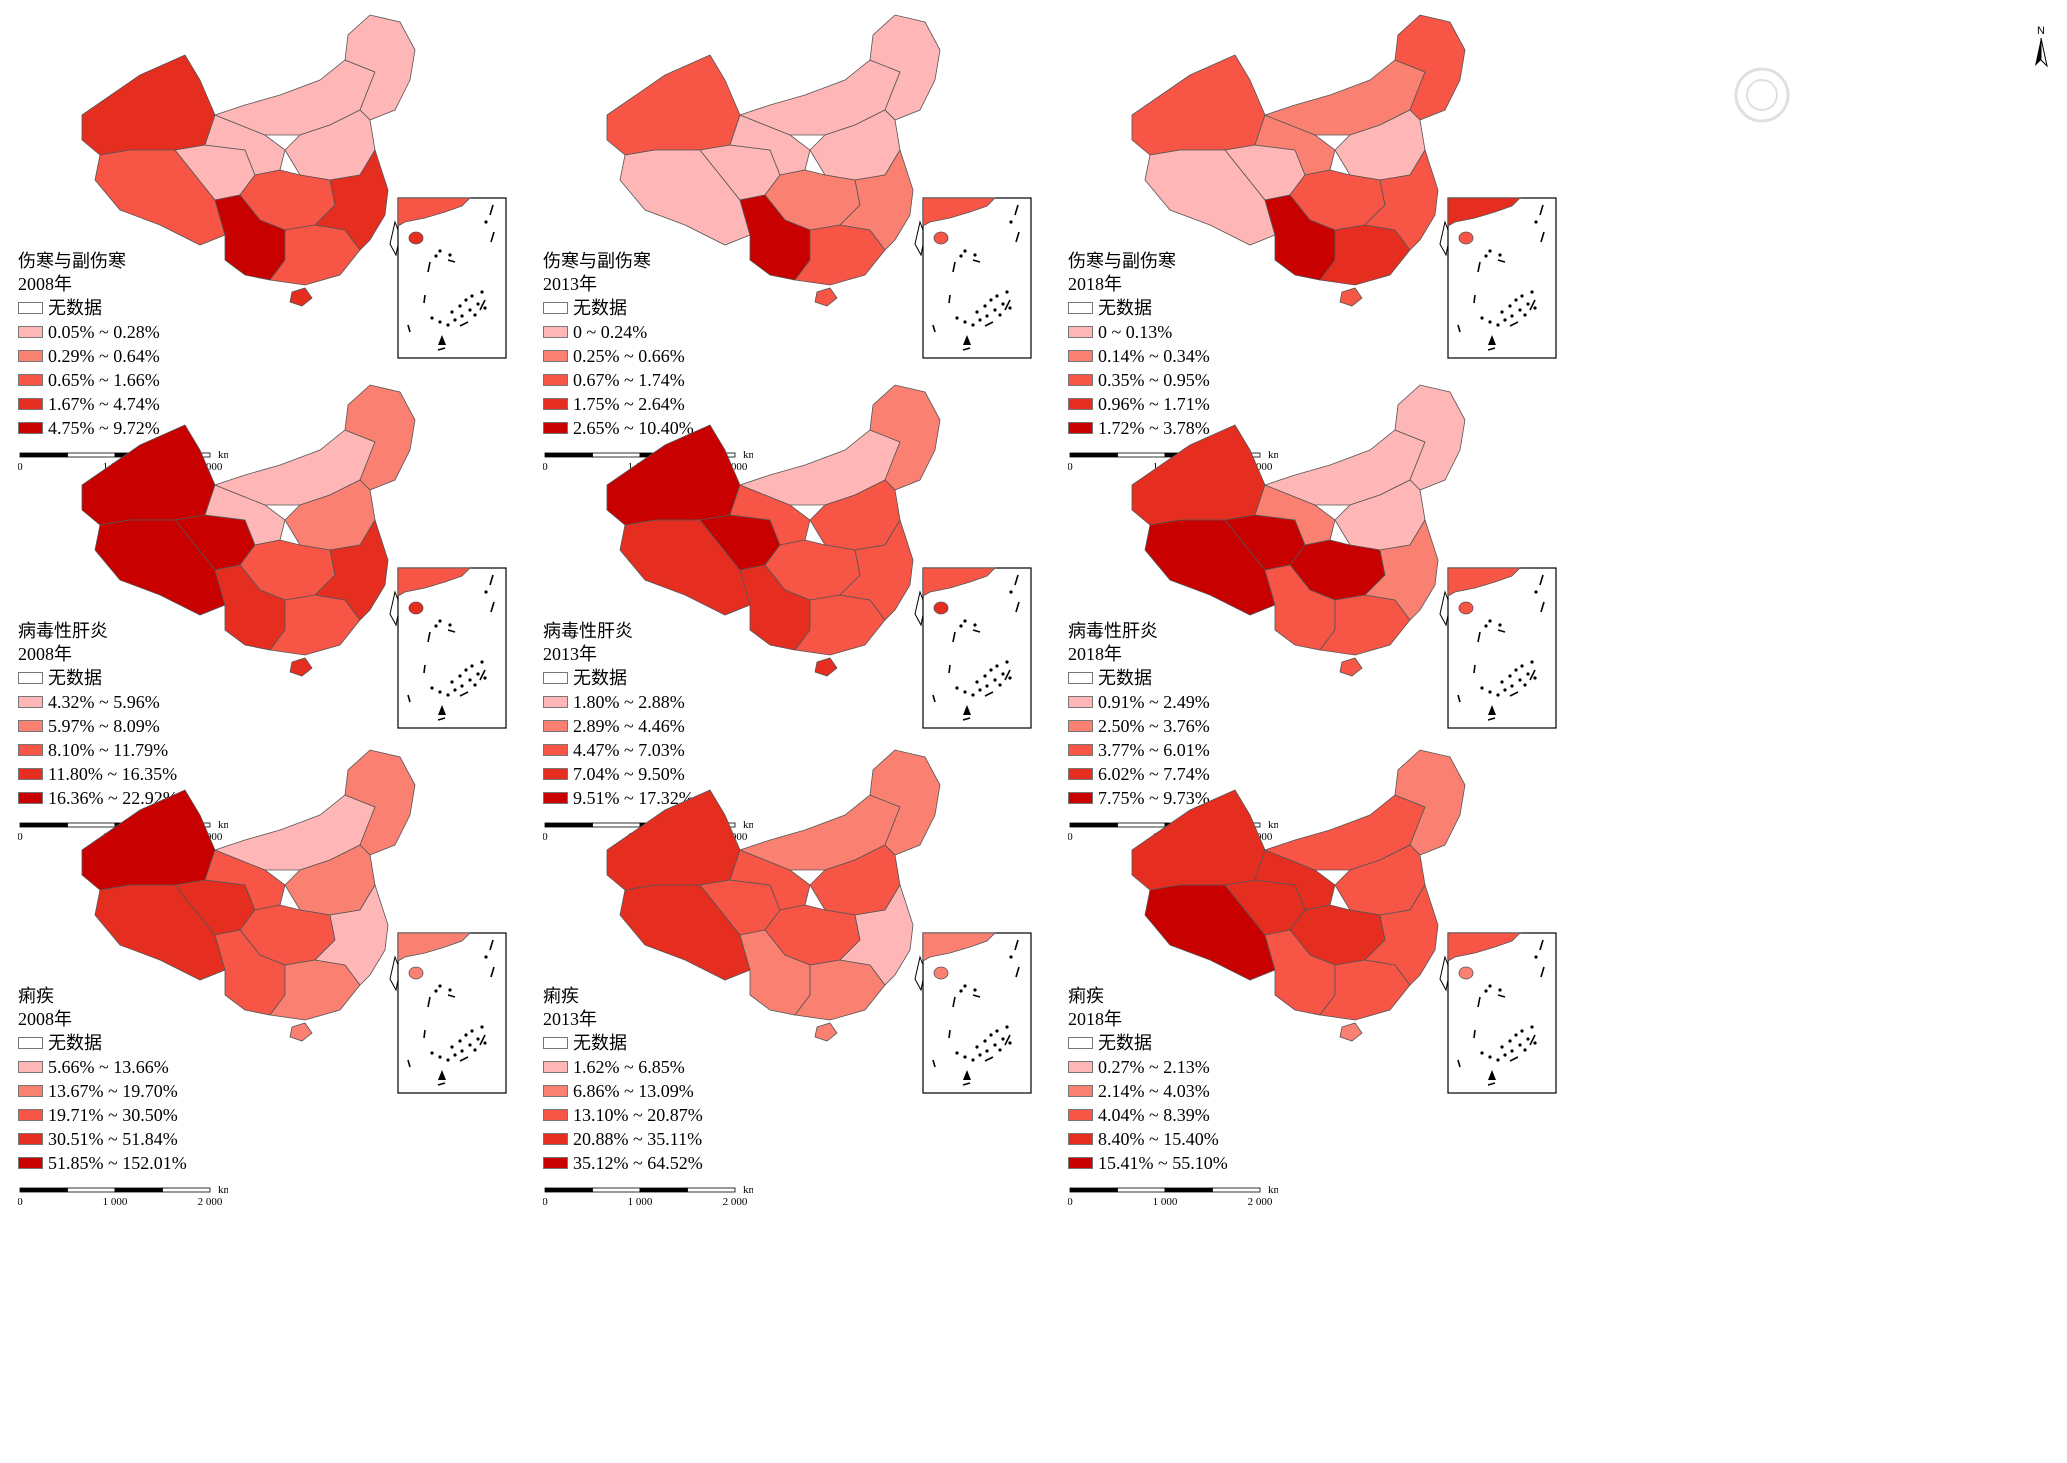 The width and height of the screenshot is (2067, 1463). I want to click on legend-item: 0.05% ~ 0.28%, so click(89, 332).